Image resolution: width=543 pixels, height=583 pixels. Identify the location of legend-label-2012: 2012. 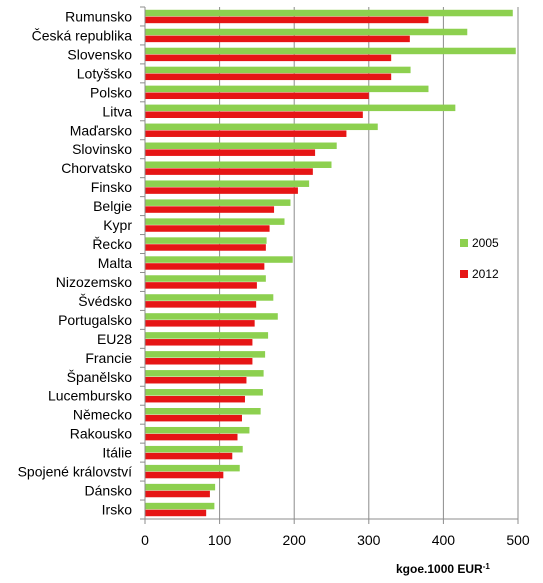
(485, 274).